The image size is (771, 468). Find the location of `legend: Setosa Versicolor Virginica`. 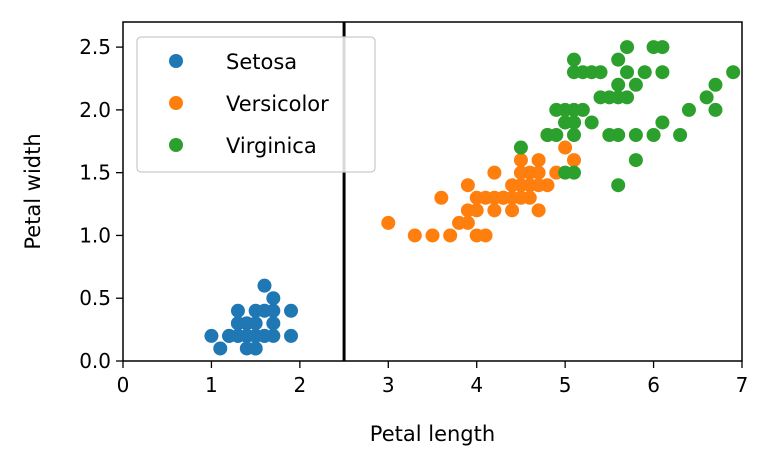

legend: Setosa Versicolor Virginica is located at coordinates (256, 104).